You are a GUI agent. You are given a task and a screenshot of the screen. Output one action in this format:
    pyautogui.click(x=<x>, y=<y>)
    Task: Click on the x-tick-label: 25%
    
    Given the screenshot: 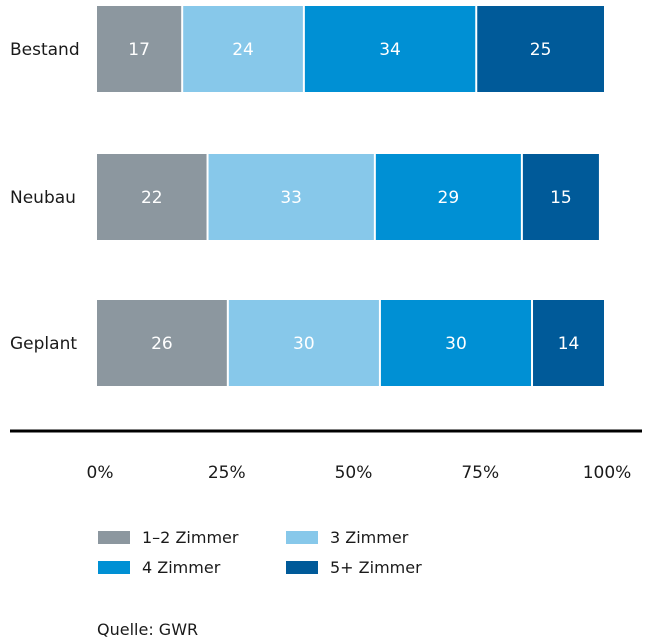 What is the action you would take?
    pyautogui.click(x=227, y=473)
    